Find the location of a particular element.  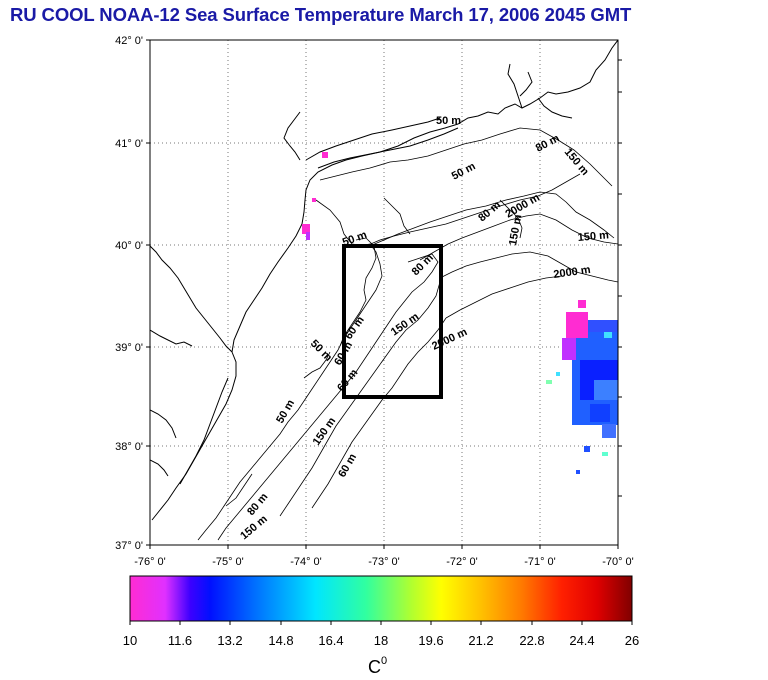

colorbar-ticks is located at coordinates (381, 623).